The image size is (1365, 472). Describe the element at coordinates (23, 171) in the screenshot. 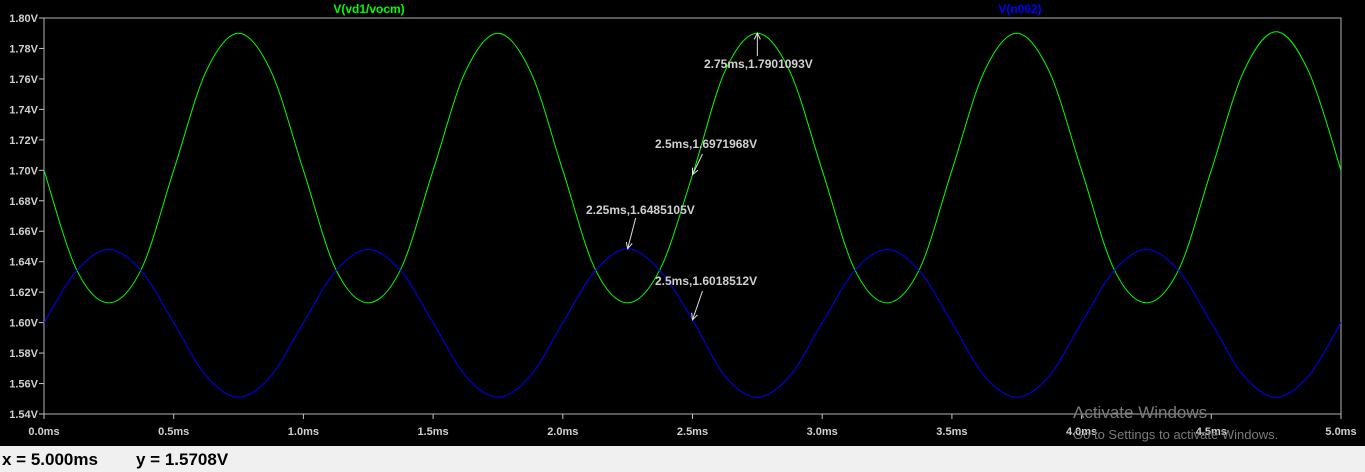

I see `y-tick-label: 1.70V` at that location.